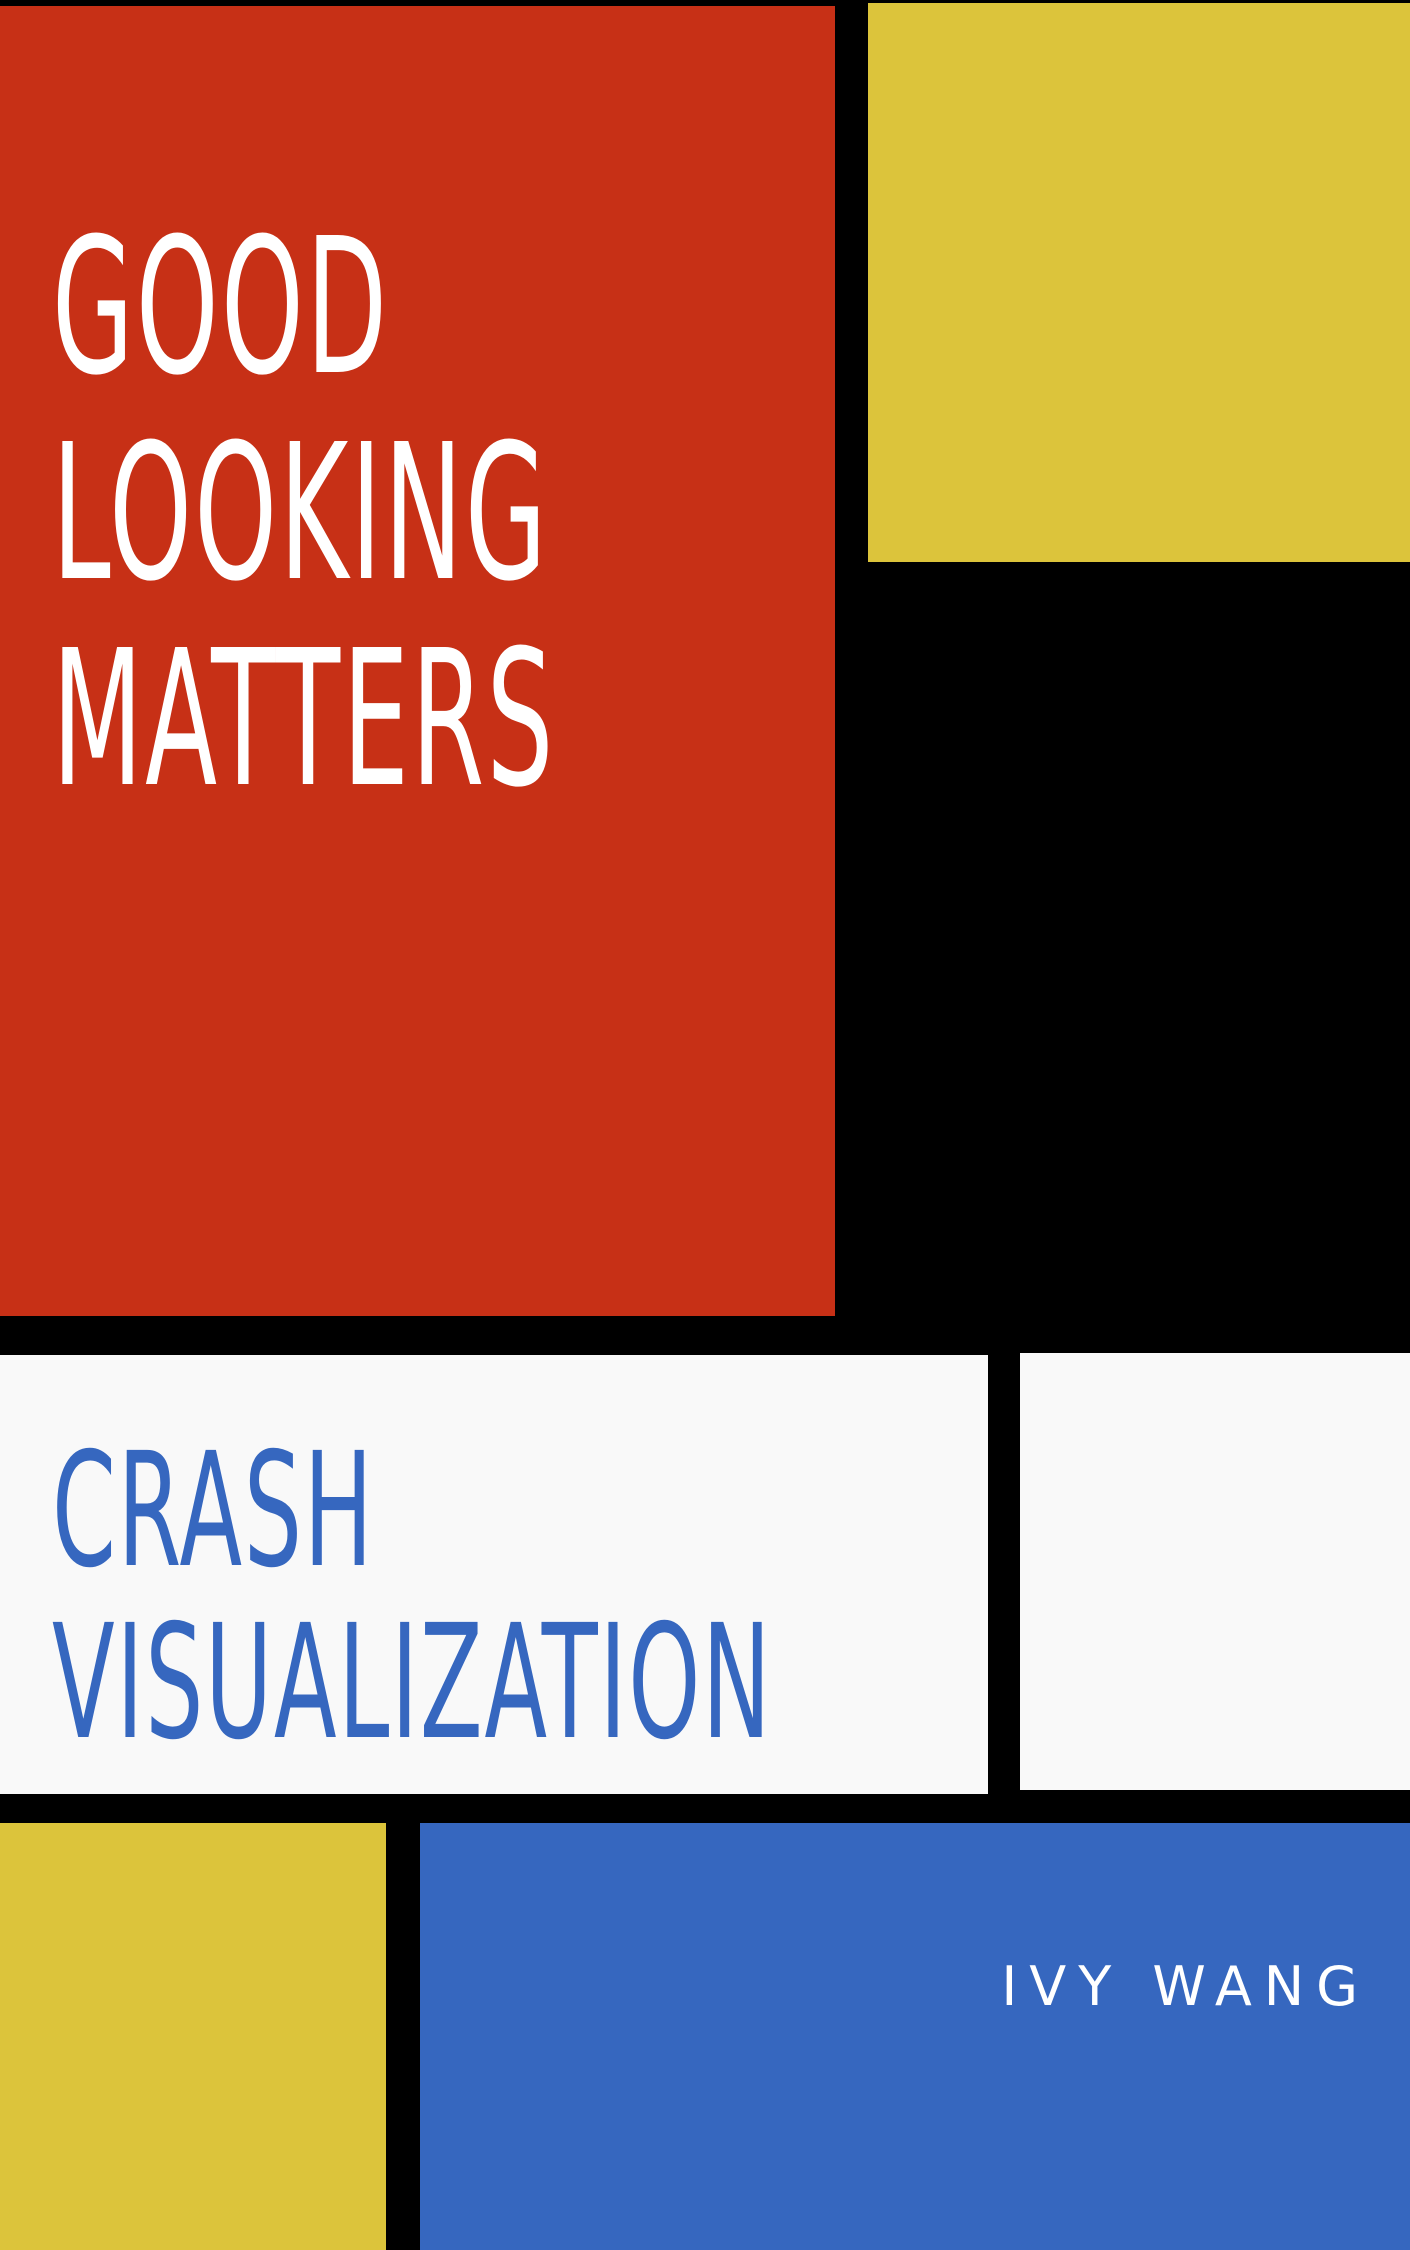 The height and width of the screenshot is (2250, 1410). What do you see at coordinates (412, 1683) in the screenshot?
I see `subtitle-line-2: VISUALIZATION` at bounding box center [412, 1683].